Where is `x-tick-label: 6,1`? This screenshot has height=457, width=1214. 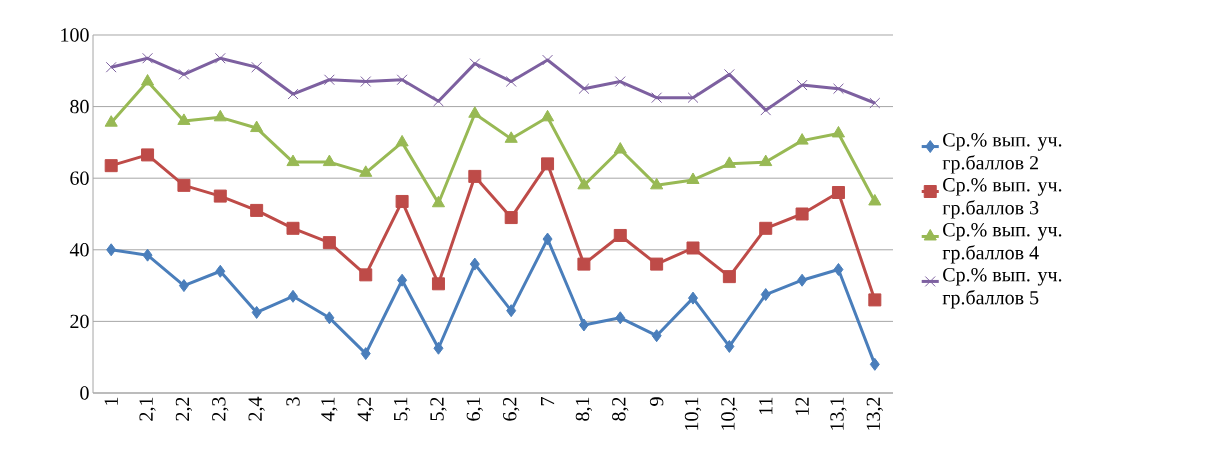
x-tick-label: 6,1 is located at coordinates (474, 409).